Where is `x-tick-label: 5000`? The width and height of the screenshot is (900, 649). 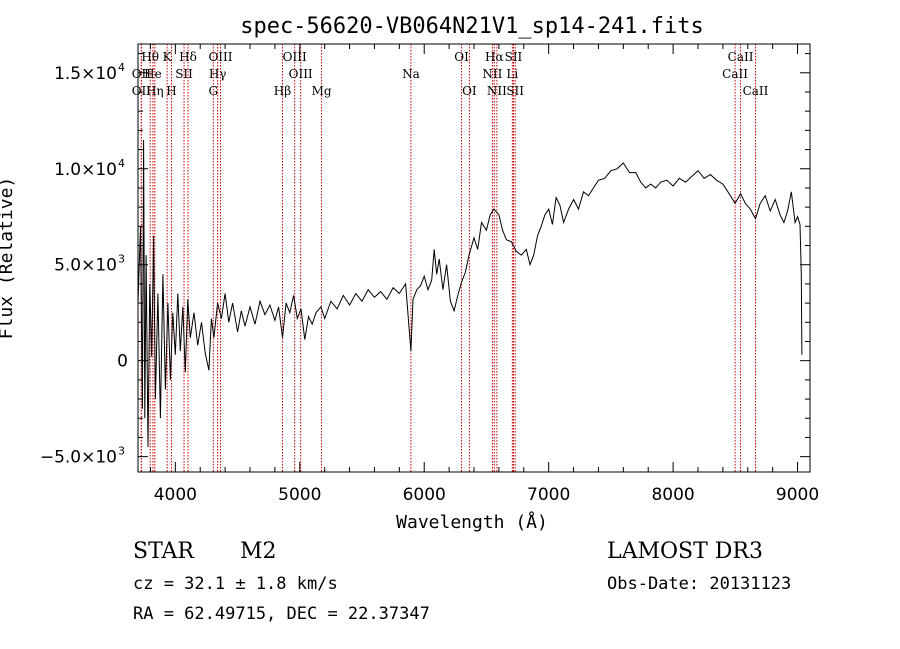 x-tick-label: 5000 is located at coordinates (299, 495).